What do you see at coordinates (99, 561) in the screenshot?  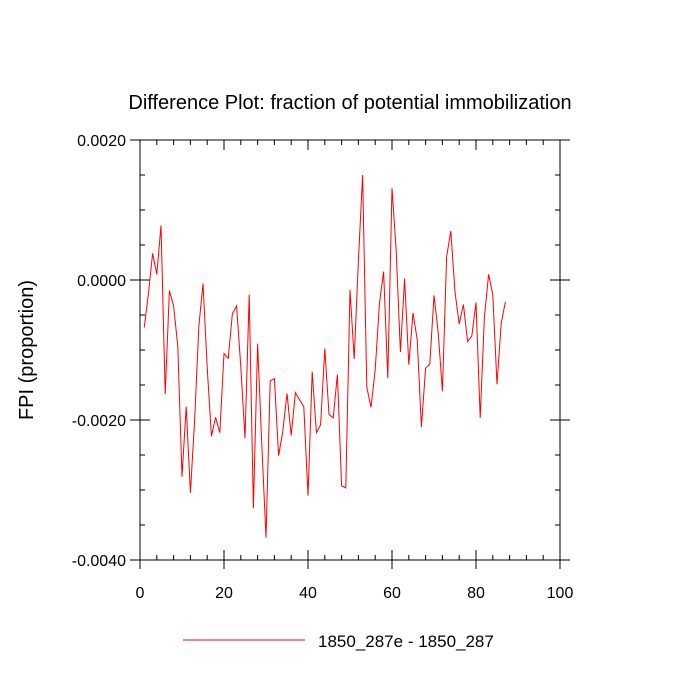 I see `y-tick-label: -0.0040` at bounding box center [99, 561].